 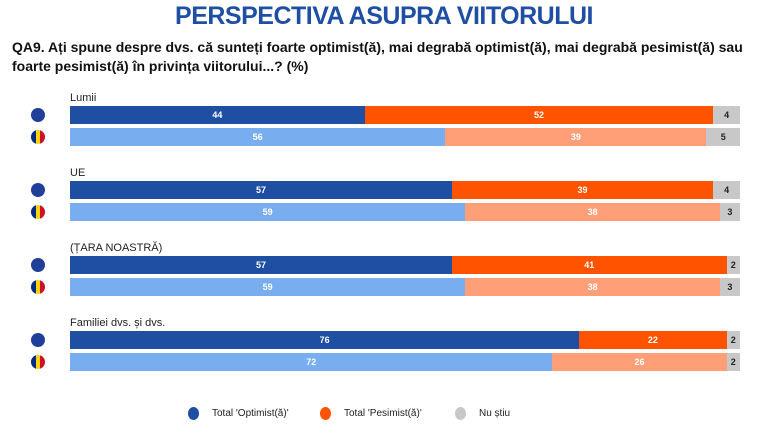 I want to click on bar-row: 44 52 4, so click(x=405, y=115).